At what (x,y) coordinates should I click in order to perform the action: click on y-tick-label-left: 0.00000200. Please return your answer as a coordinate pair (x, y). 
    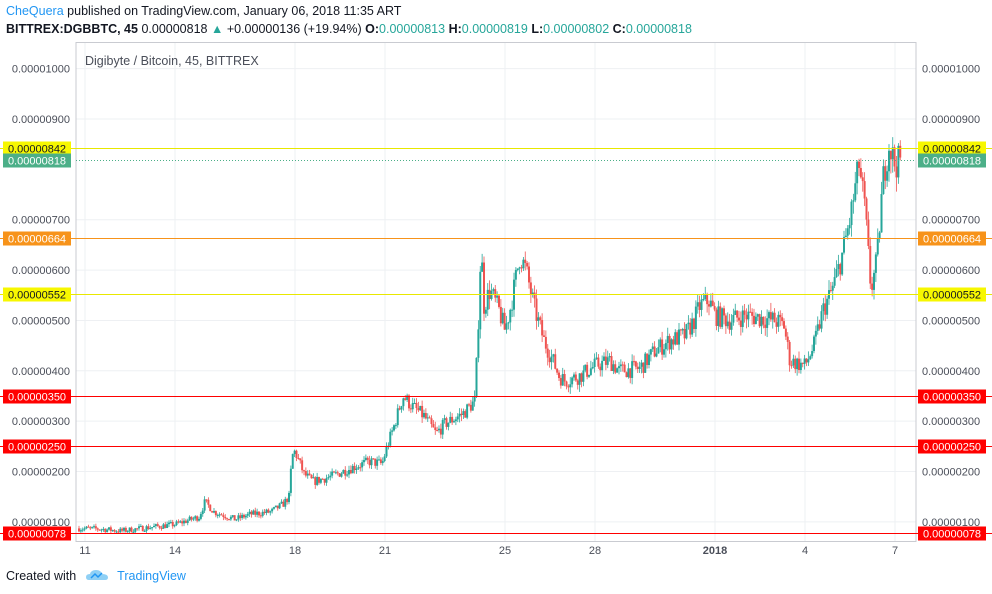
    Looking at the image, I should click on (41, 473).